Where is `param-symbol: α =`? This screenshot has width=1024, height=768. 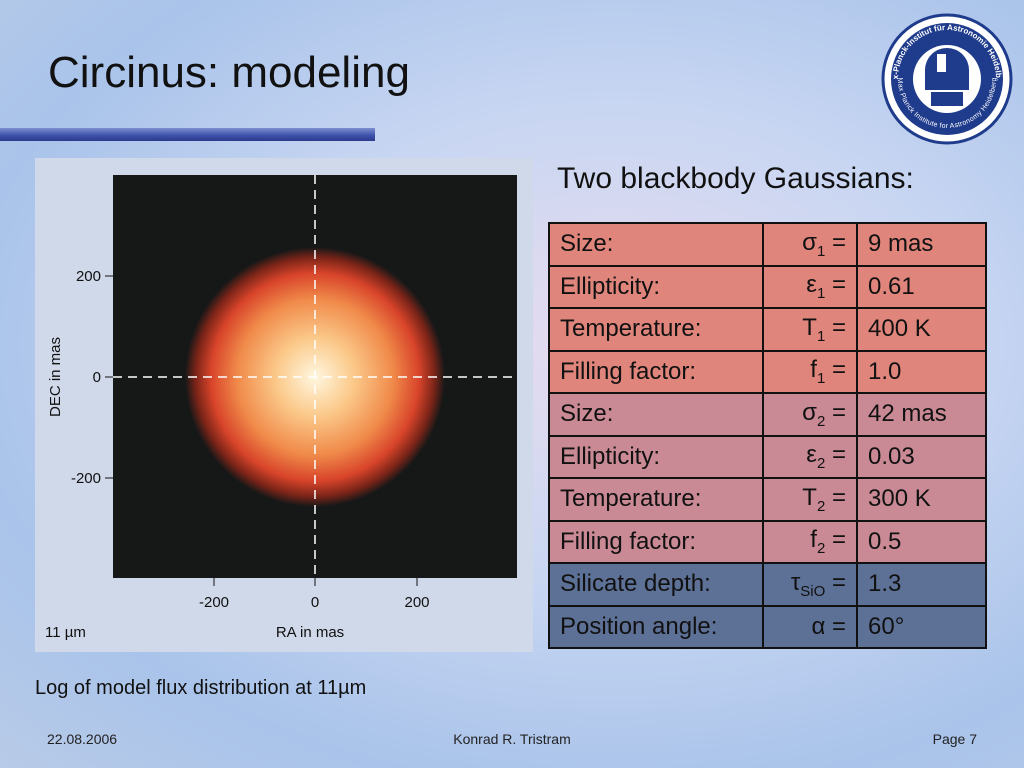 param-symbol: α = is located at coordinates (810, 626).